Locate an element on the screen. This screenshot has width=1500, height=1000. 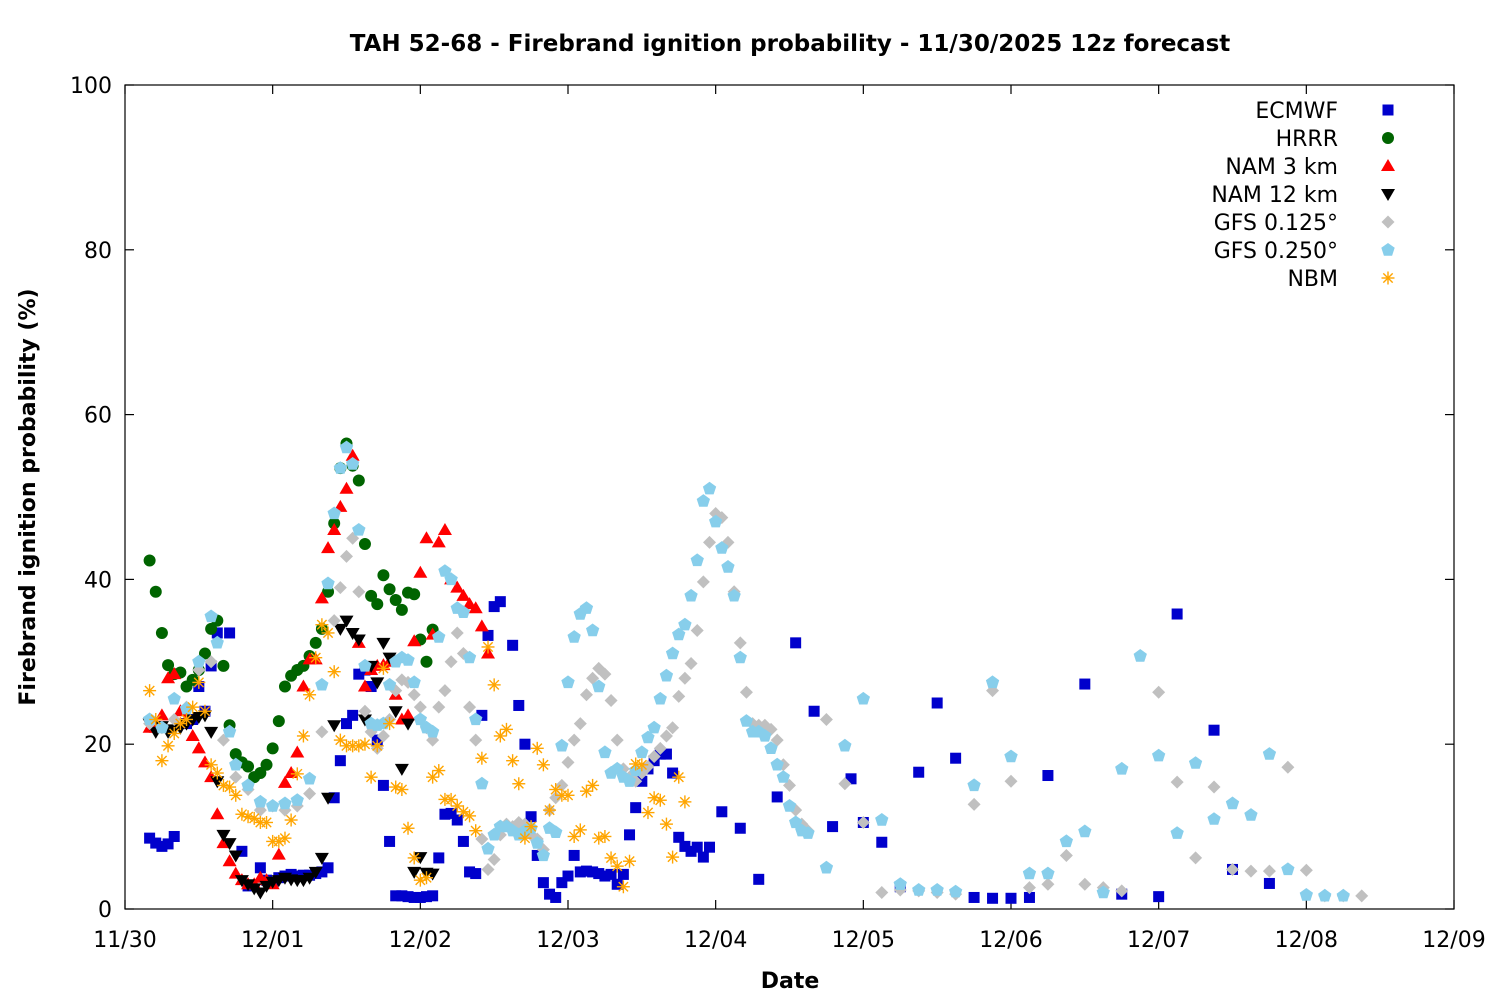
legend-marker-asterisk-icon is located at coordinates (1388, 278).